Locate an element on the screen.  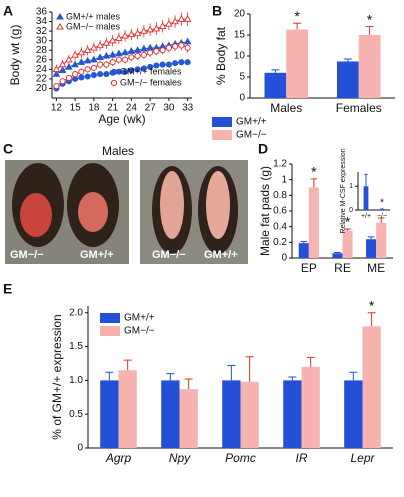
x-tick-label: IR is located at coordinates (302, 458).